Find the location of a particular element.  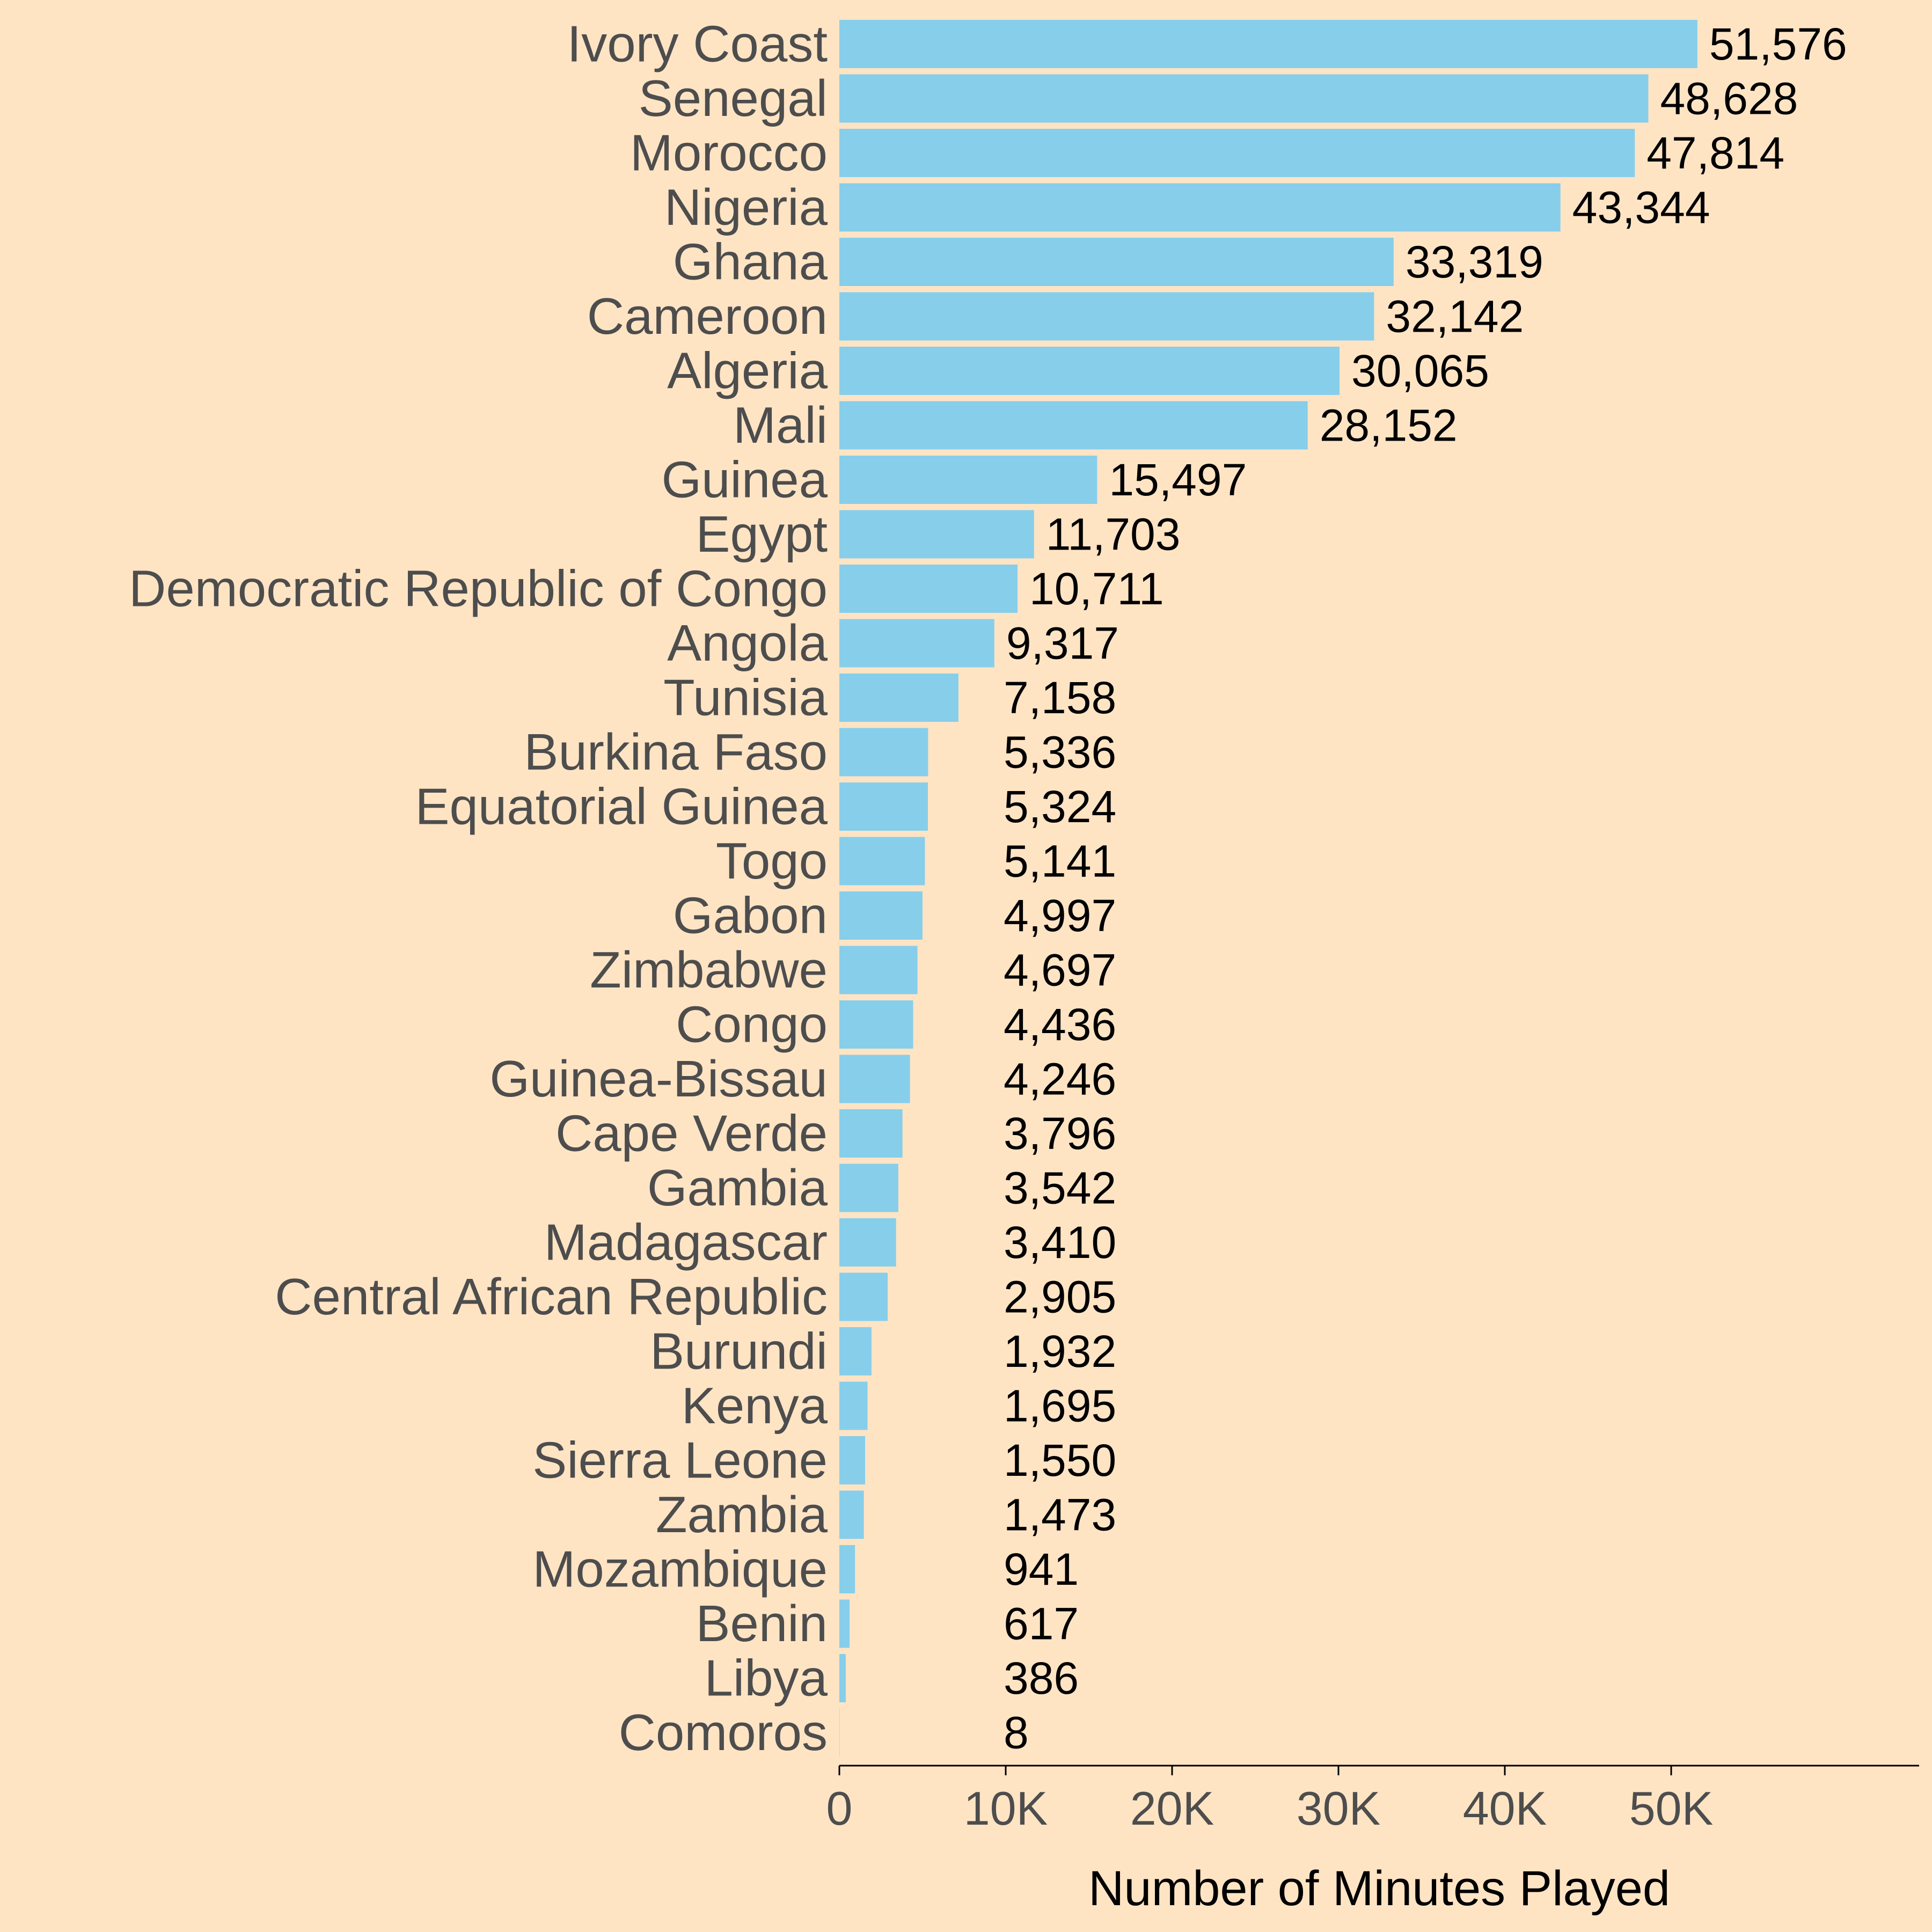

category-label: Gabon is located at coordinates (750, 916).